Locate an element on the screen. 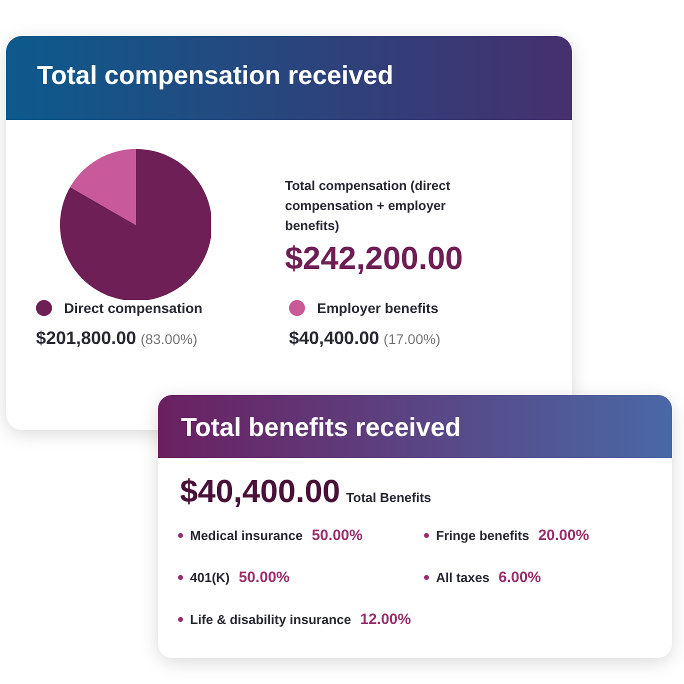 The height and width of the screenshot is (684, 684). data-label: $201,800.00 (83.00%) is located at coordinates (117, 338).